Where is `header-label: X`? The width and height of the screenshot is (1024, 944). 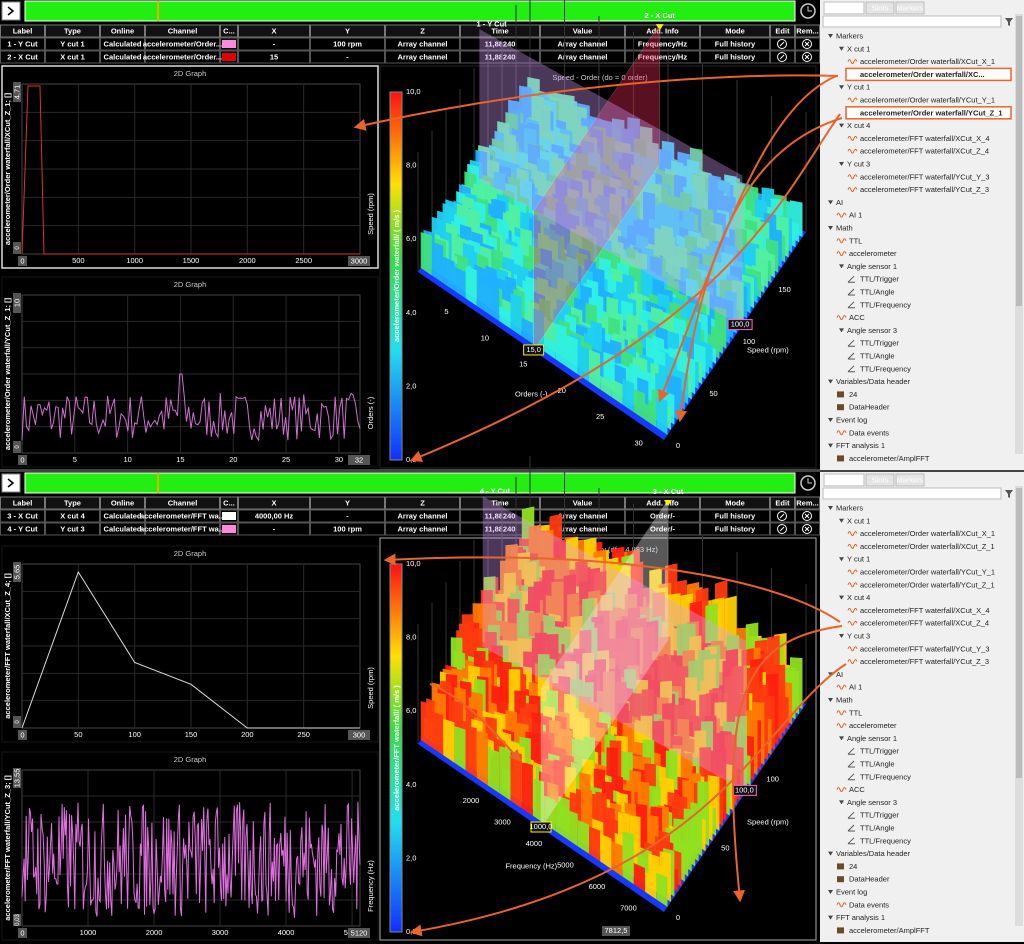
header-label: X is located at coordinates (273, 30).